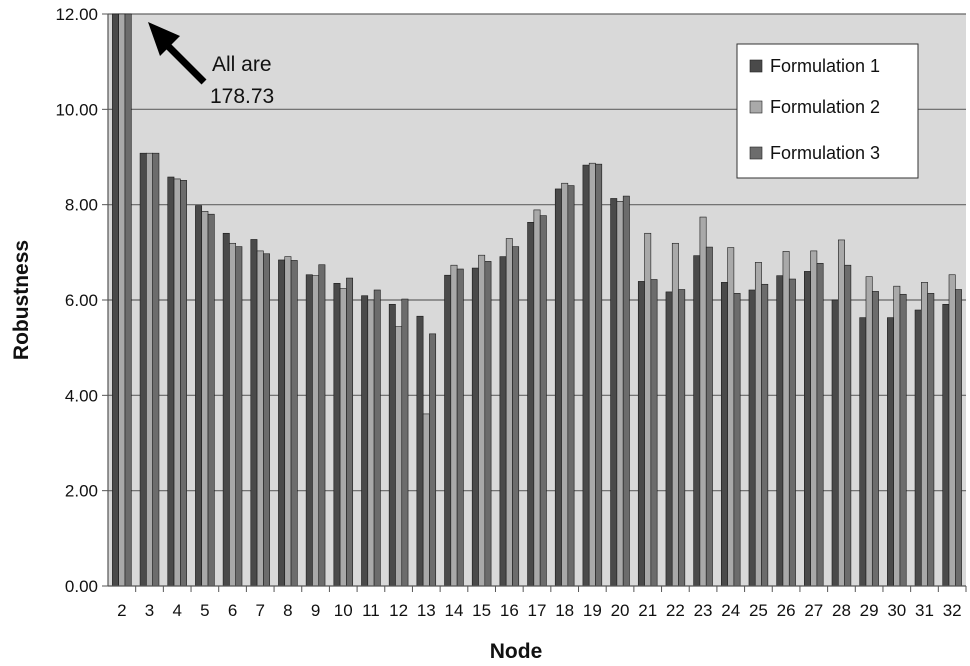  Describe the element at coordinates (730, 610) in the screenshot. I see `x-tick-label: 24` at that location.